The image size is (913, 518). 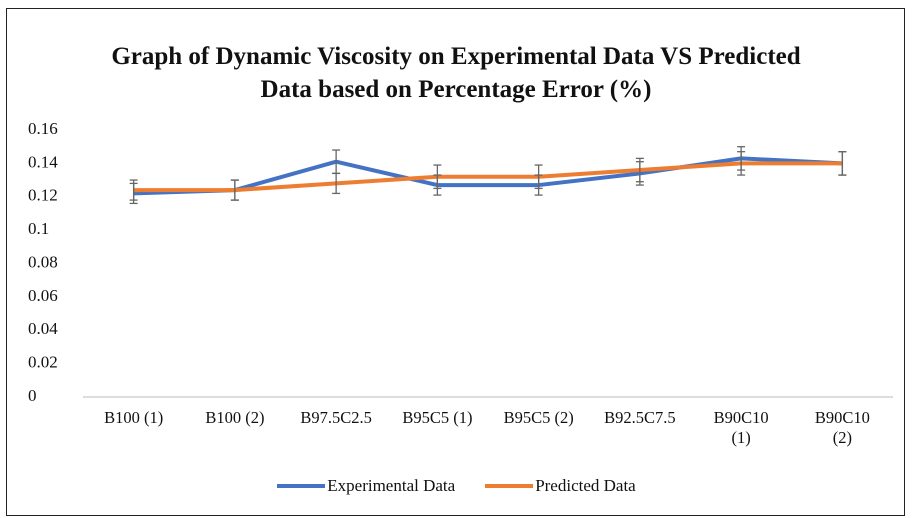 I want to click on x-tick-label: B100 (2), so click(x=235, y=417).